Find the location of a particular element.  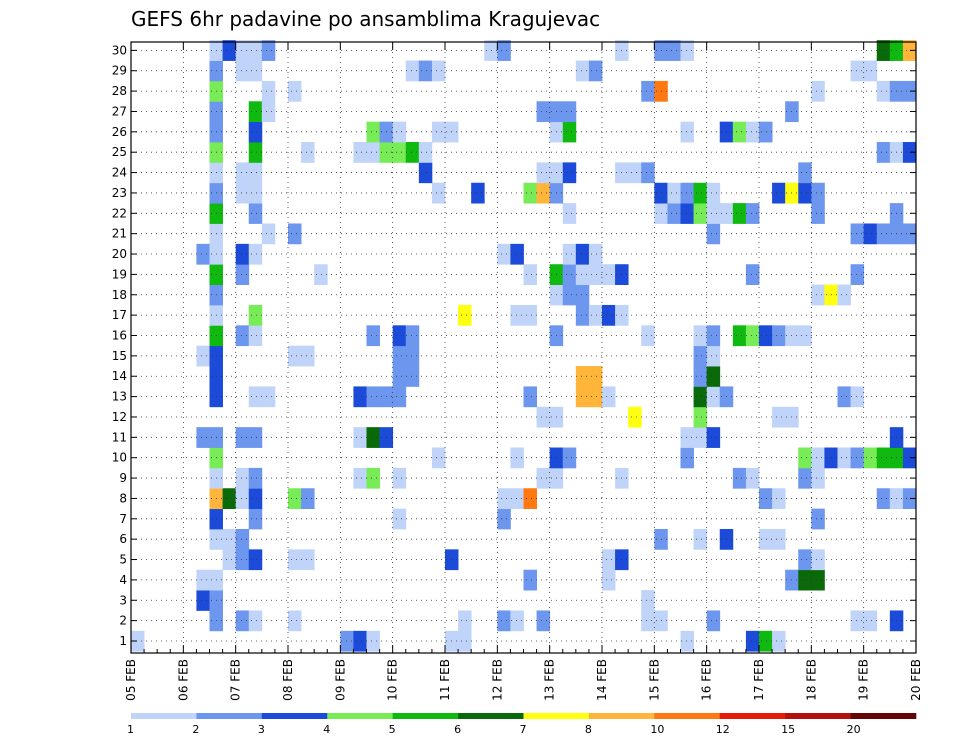

x-tick-label: 14 FEB is located at coordinates (602, 680).